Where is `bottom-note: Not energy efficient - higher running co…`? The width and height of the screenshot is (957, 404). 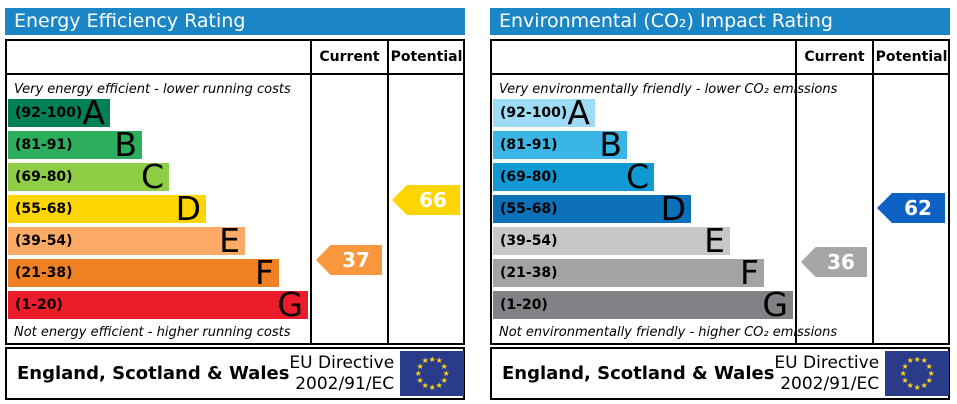 bottom-note: Not energy efficient - higher running co… is located at coordinates (152, 332).